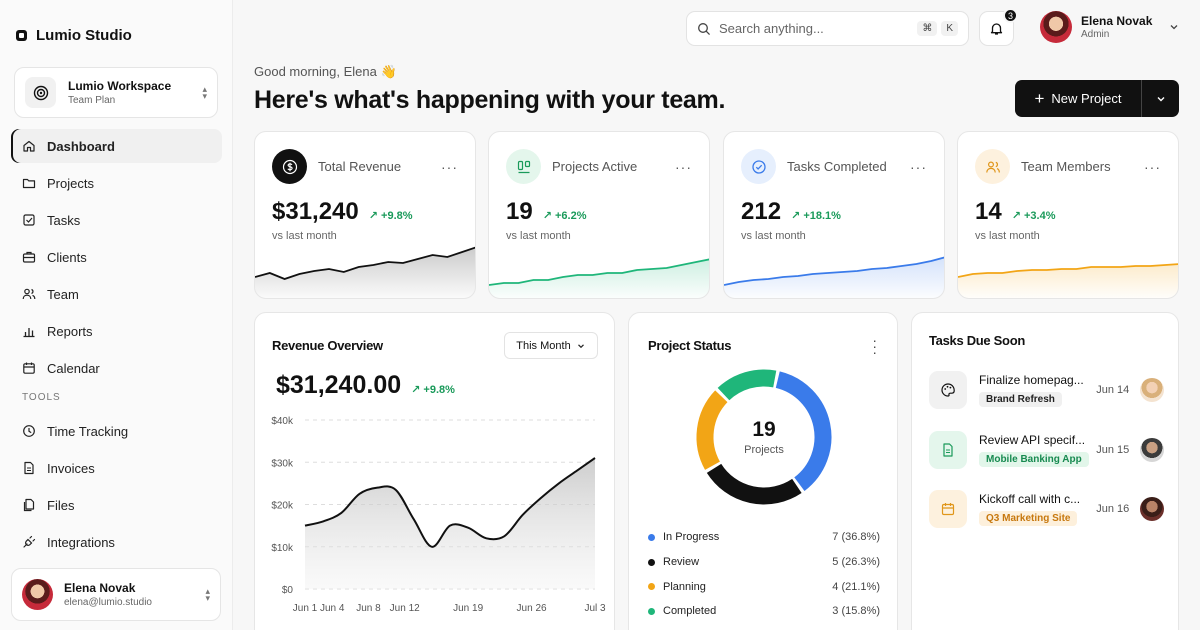  What do you see at coordinates (523, 166) in the screenshot?
I see `kanban-icon` at bounding box center [523, 166].